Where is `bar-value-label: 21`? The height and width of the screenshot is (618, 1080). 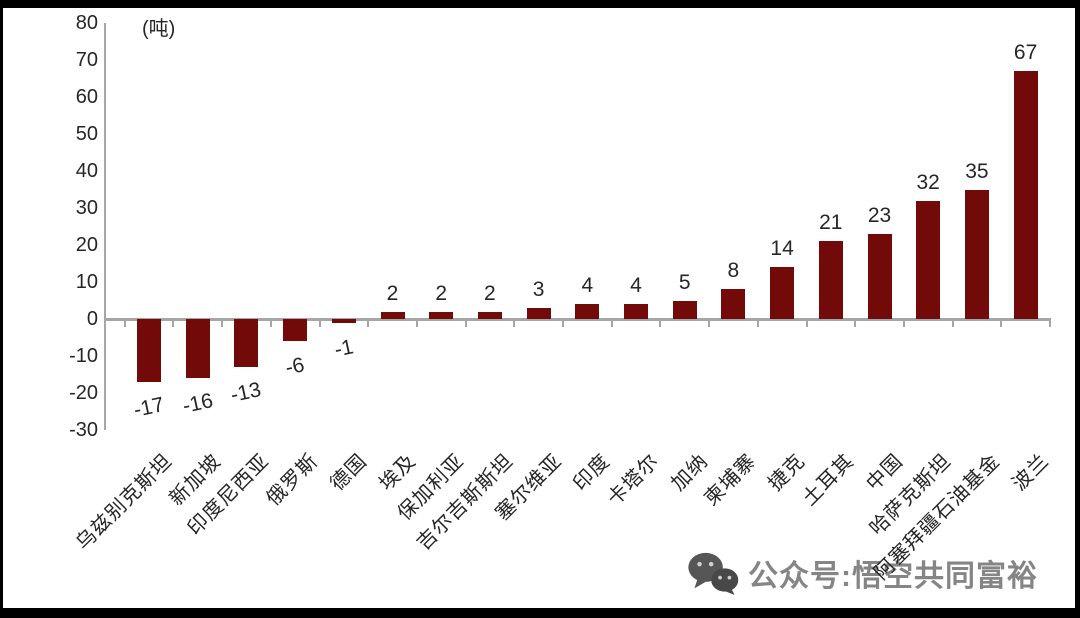
bar-value-label: 21 is located at coordinates (831, 223).